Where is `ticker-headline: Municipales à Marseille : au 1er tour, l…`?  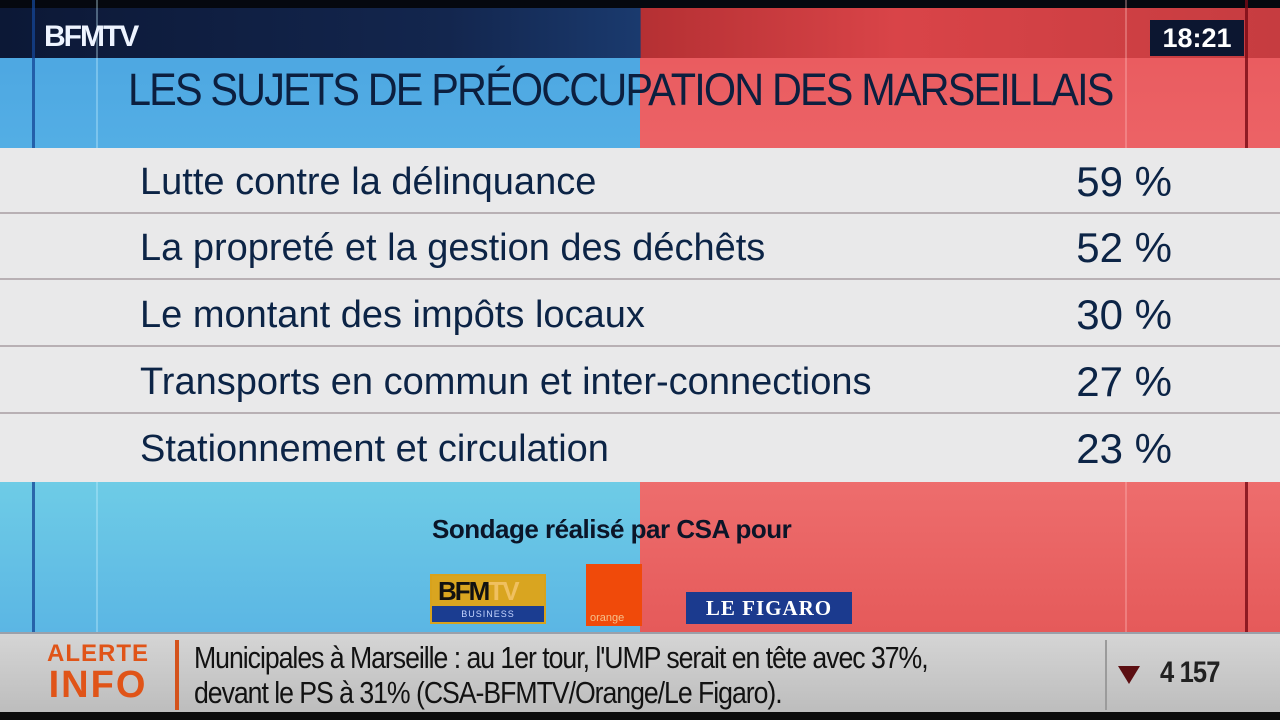 ticker-headline: Municipales à Marseille : au 1er tour, l… is located at coordinates (561, 675).